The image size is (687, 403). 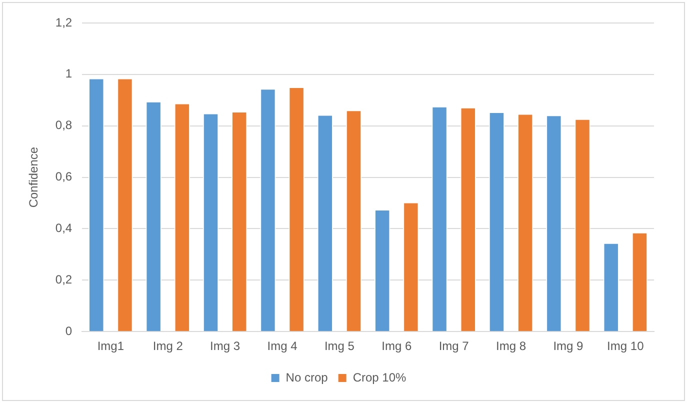 I want to click on y-tick-label: 1, so click(x=68, y=73).